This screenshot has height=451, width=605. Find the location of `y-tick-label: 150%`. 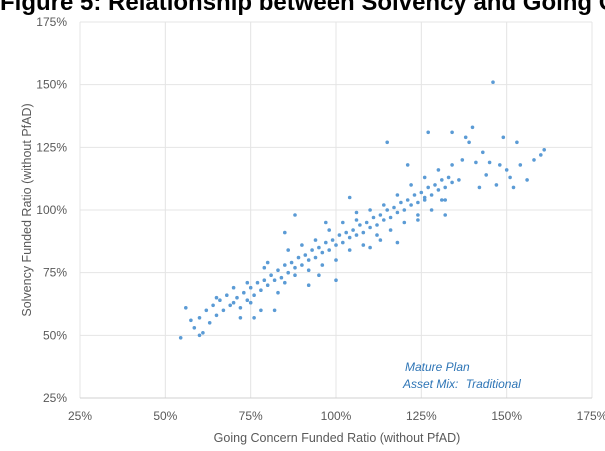

y-tick-label: 150% is located at coordinates (51, 85).